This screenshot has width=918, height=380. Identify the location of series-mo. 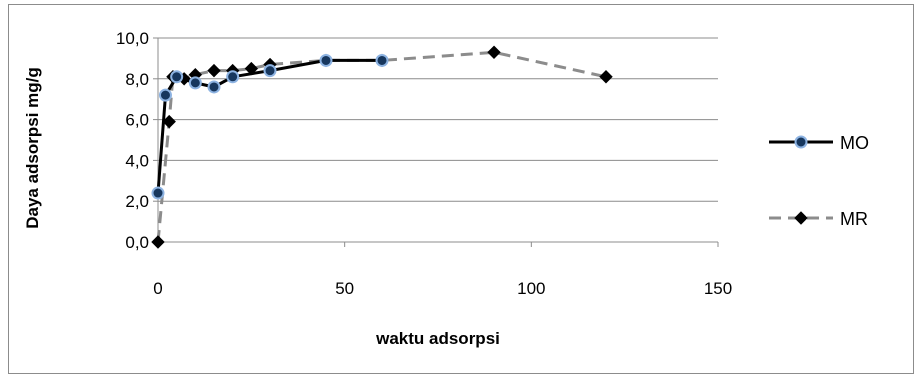
(270, 126).